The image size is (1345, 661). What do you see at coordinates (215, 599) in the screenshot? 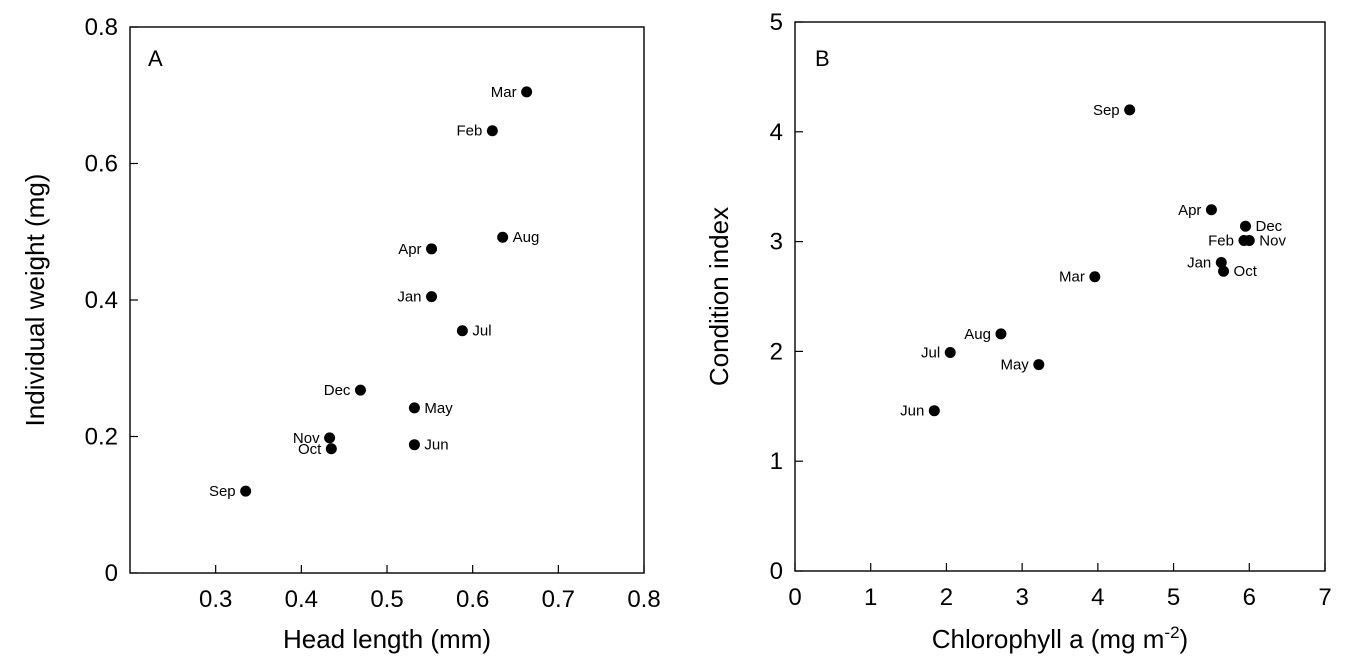
I see `x-tick-label: 0.3` at bounding box center [215, 599].